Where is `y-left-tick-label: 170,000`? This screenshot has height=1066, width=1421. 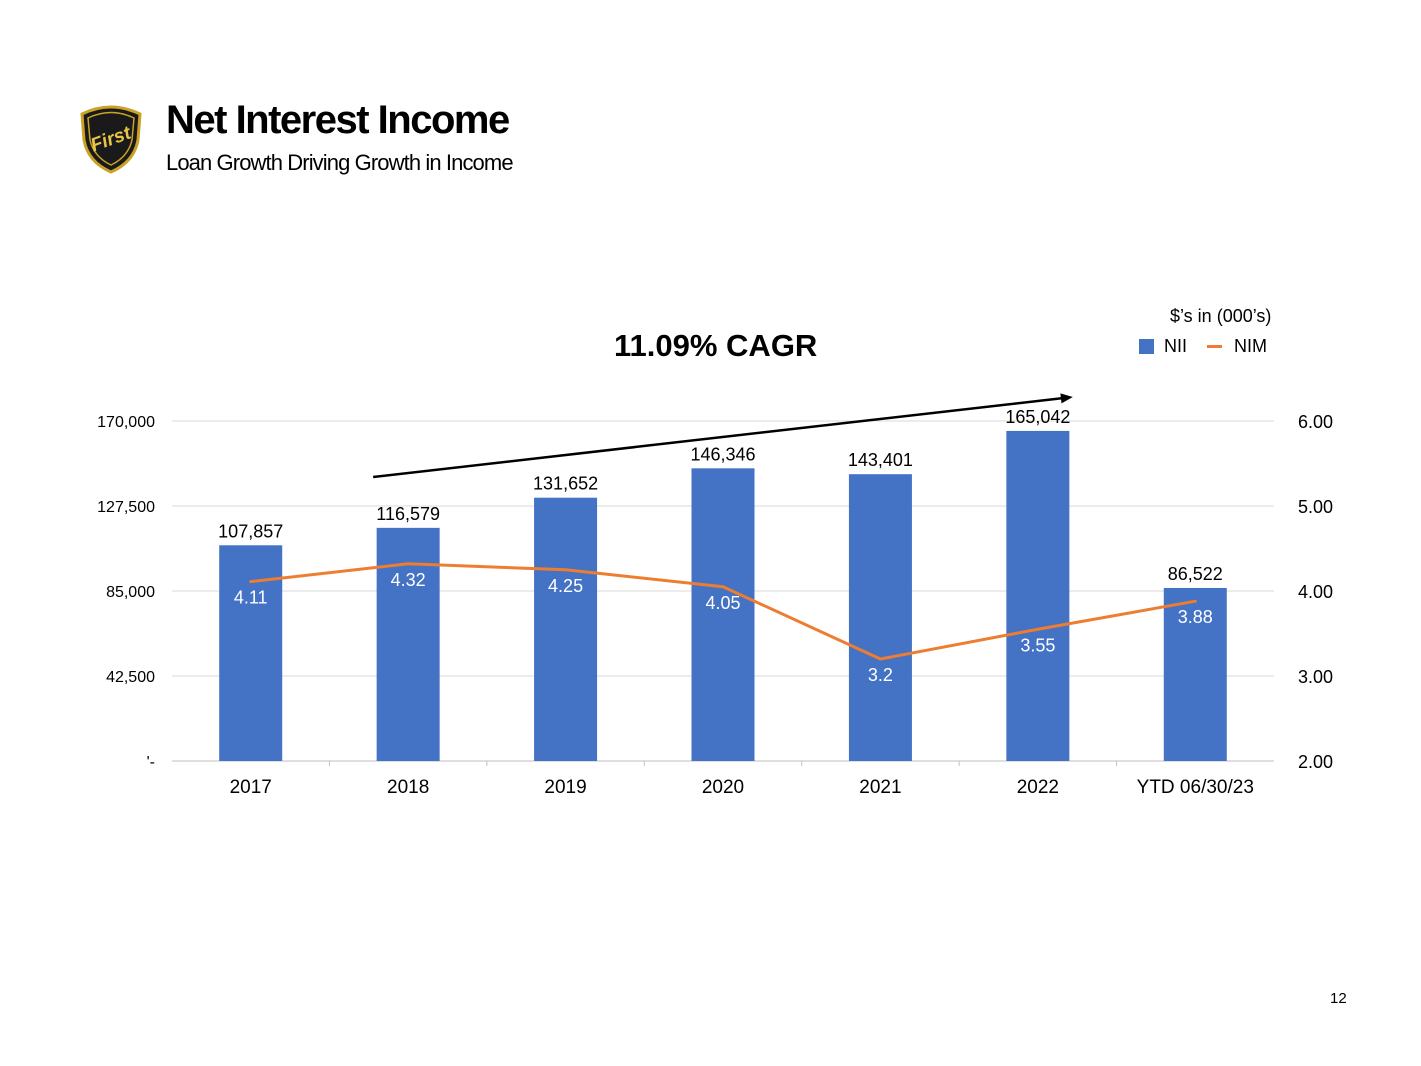
y-left-tick-label: 170,000 is located at coordinates (126, 422).